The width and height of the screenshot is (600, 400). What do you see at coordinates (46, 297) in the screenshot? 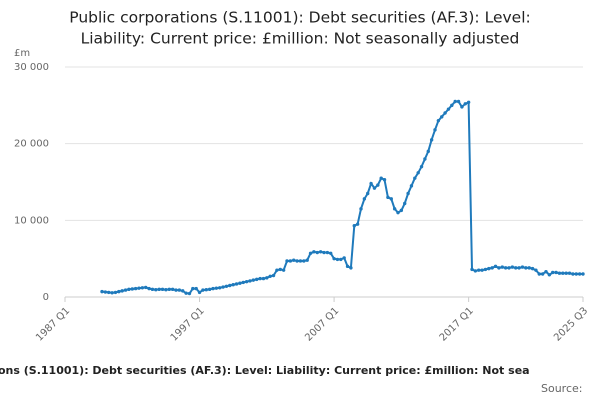
I see `y-tick-label: 0` at bounding box center [46, 297].